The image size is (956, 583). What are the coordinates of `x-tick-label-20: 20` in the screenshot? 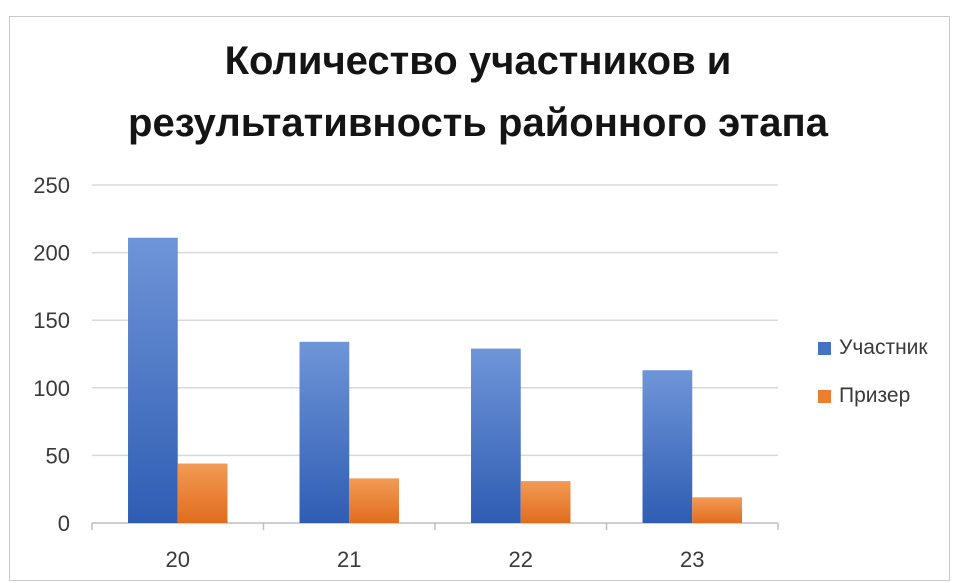 It's located at (178, 559).